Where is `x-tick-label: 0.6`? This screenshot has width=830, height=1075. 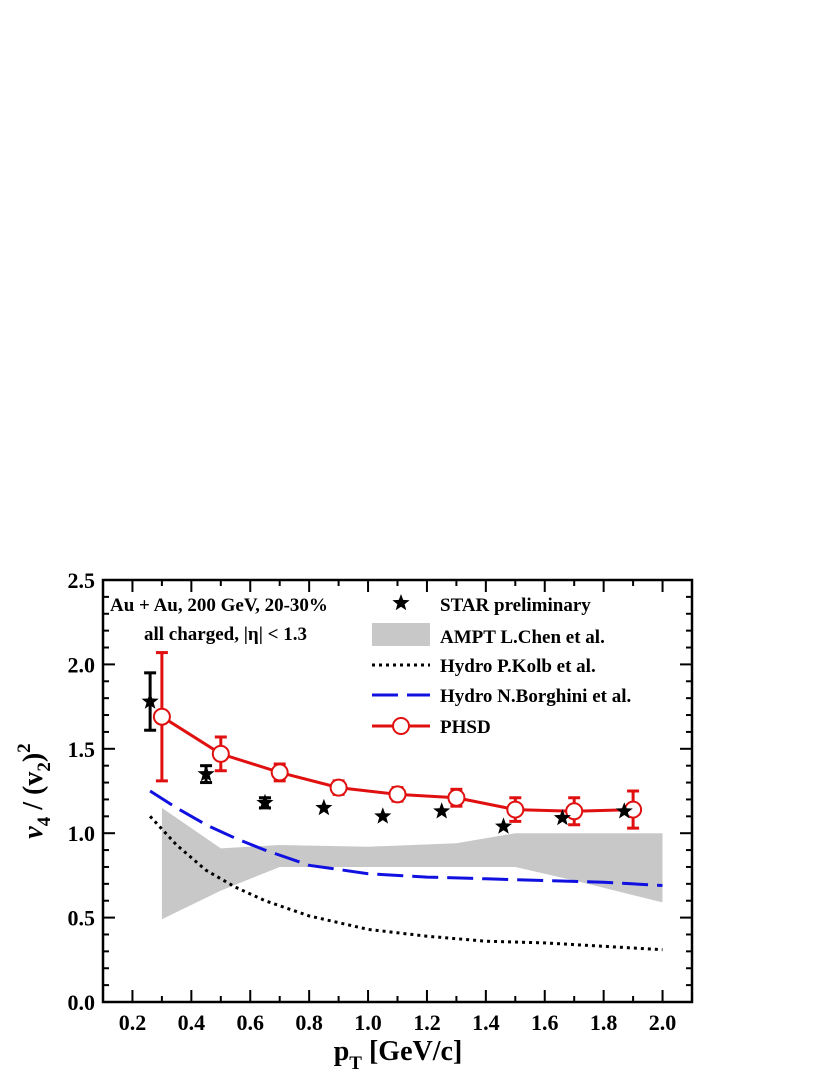
x-tick-label: 0.6 is located at coordinates (251, 1022).